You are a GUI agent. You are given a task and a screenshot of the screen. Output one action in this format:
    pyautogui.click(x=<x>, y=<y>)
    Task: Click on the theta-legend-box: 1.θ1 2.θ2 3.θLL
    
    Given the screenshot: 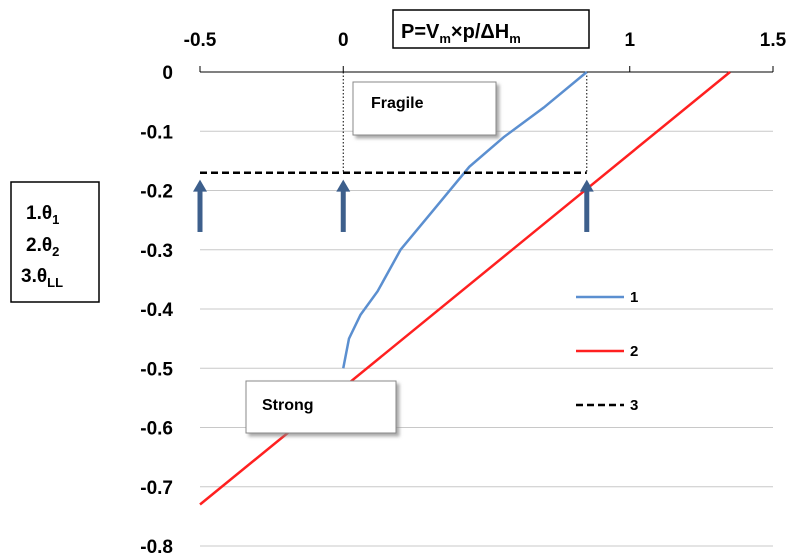 What is the action you would take?
    pyautogui.click(x=55, y=242)
    